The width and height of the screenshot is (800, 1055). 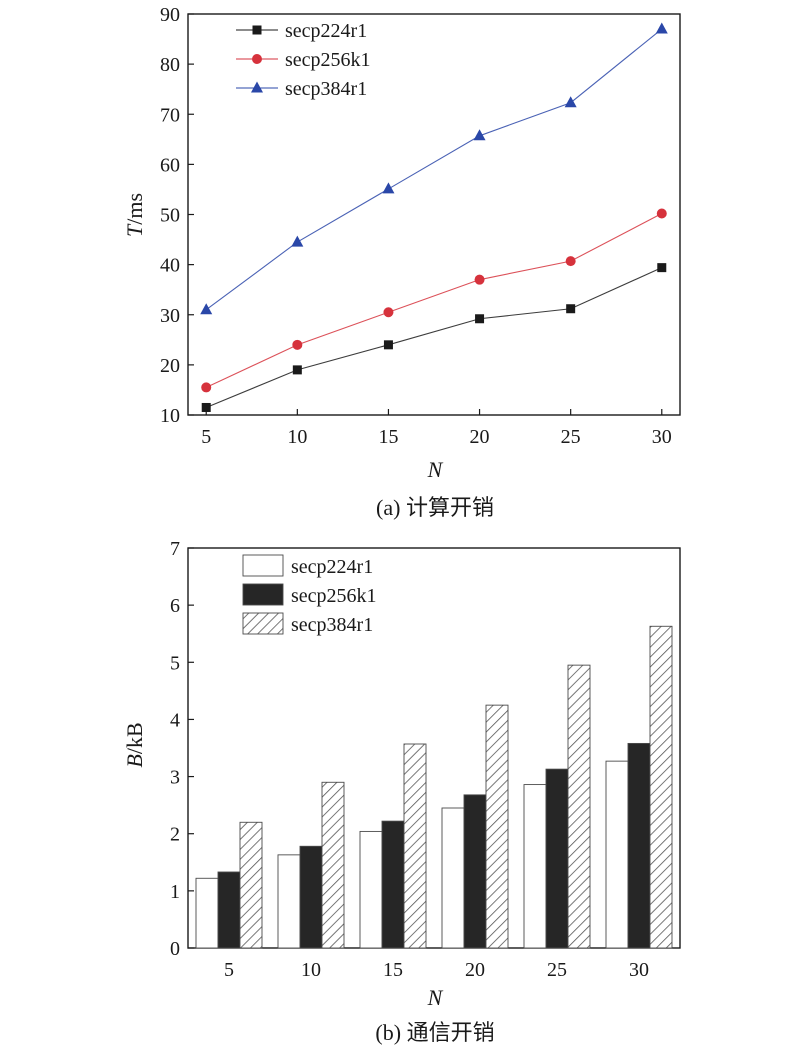 What do you see at coordinates (170, 15) in the screenshot?
I see `y-tick-label: 90` at bounding box center [170, 15].